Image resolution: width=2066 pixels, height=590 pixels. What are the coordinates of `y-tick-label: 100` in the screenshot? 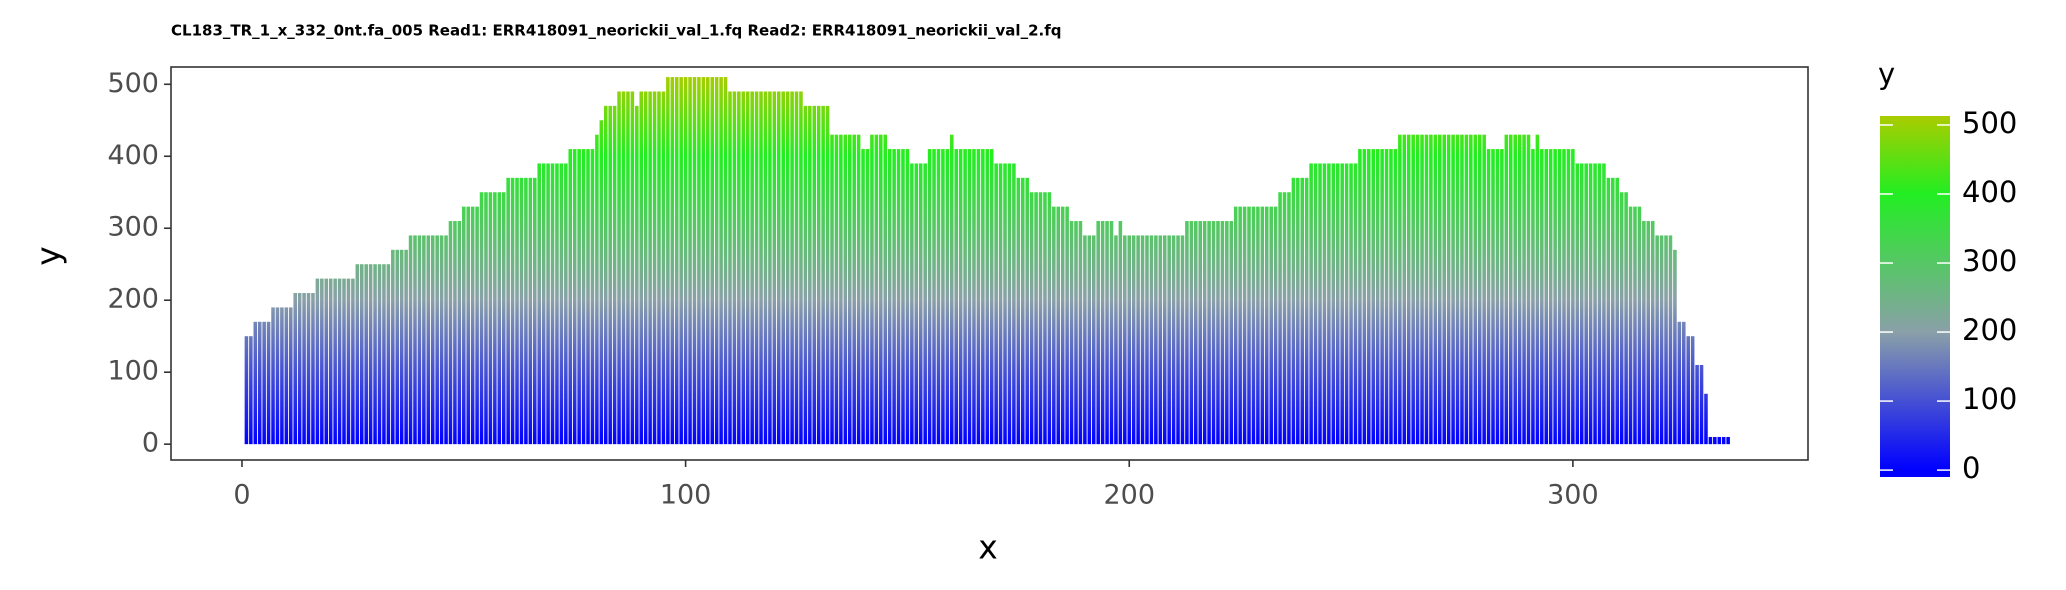 It's located at (133, 371).